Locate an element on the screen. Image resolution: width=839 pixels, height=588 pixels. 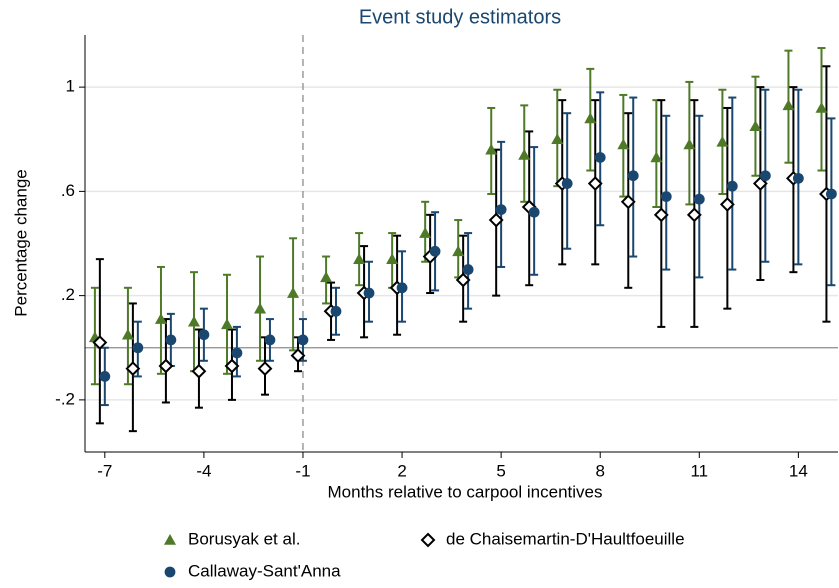
legend-label: de Chaisemartin-D'Haultfoeuille is located at coordinates (565, 538).